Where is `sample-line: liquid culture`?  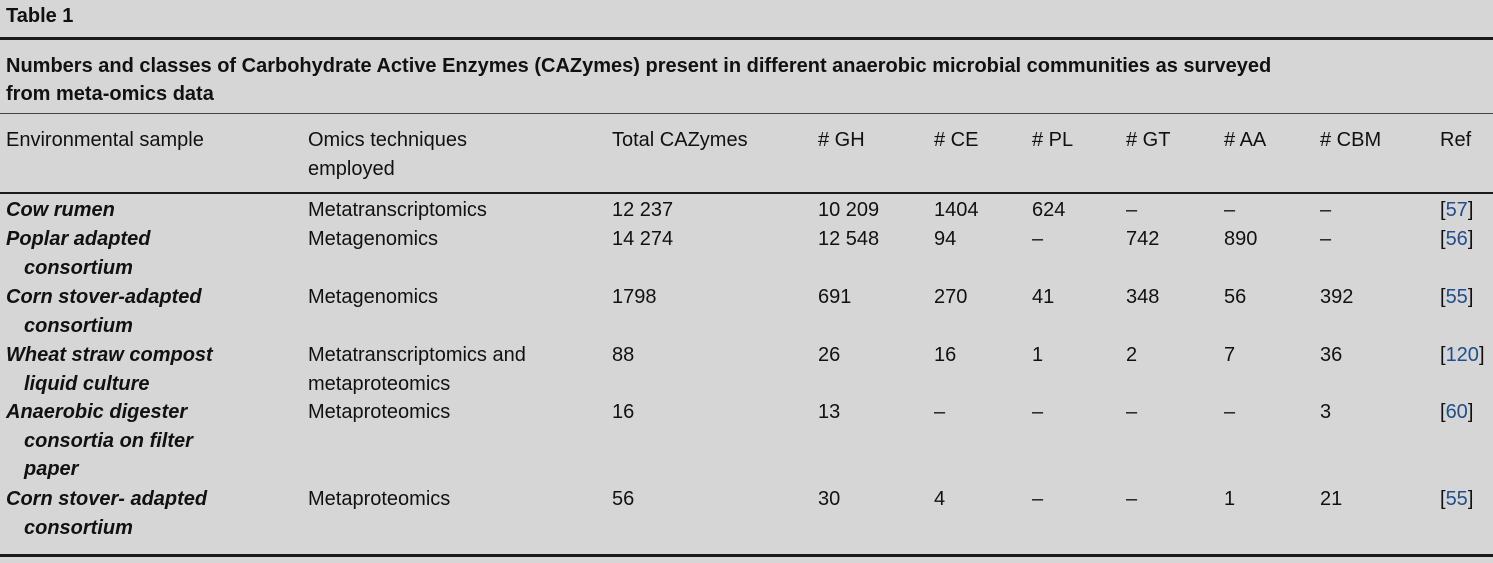 sample-line: liquid culture is located at coordinates (87, 383).